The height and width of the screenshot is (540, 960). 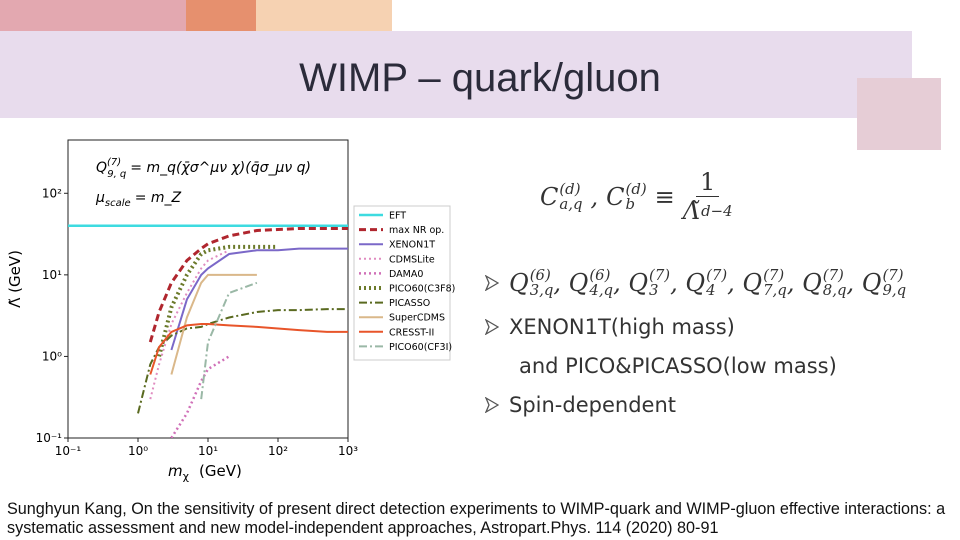 I want to click on x-tick-label: 10², so click(x=278, y=451).